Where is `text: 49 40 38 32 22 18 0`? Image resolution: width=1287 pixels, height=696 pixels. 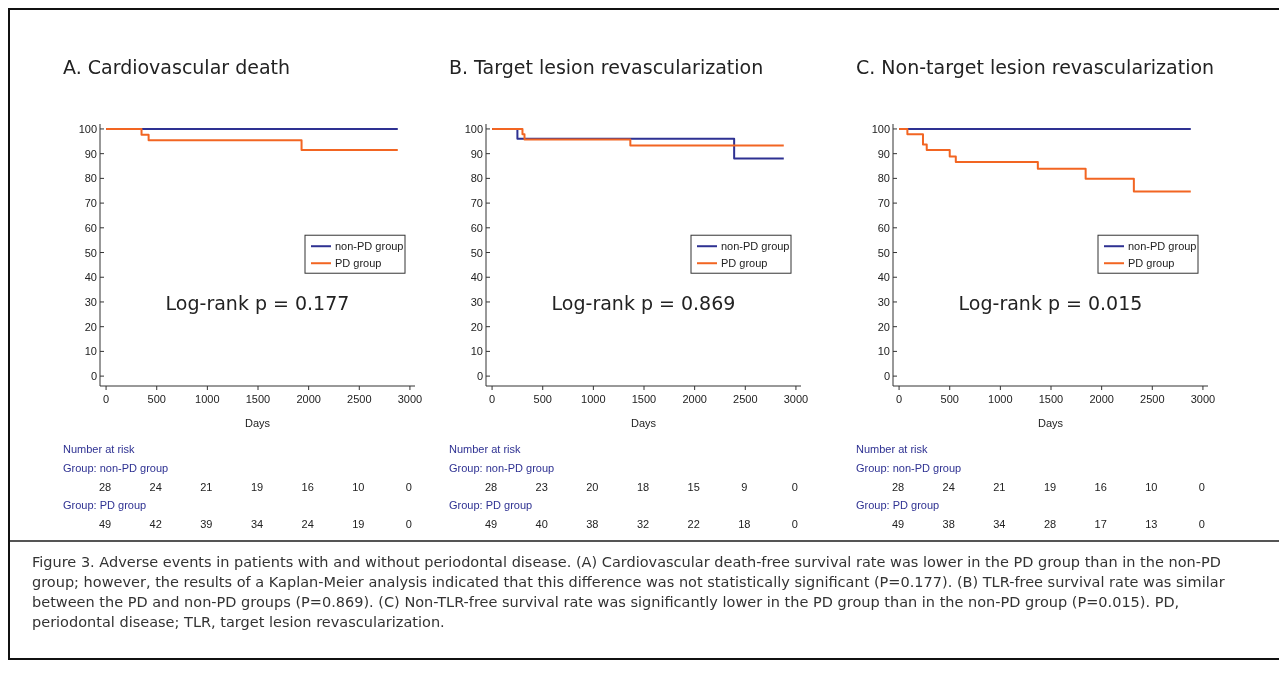
text: 49 40 38 32 22 18 0 is located at coordinates (641, 524).